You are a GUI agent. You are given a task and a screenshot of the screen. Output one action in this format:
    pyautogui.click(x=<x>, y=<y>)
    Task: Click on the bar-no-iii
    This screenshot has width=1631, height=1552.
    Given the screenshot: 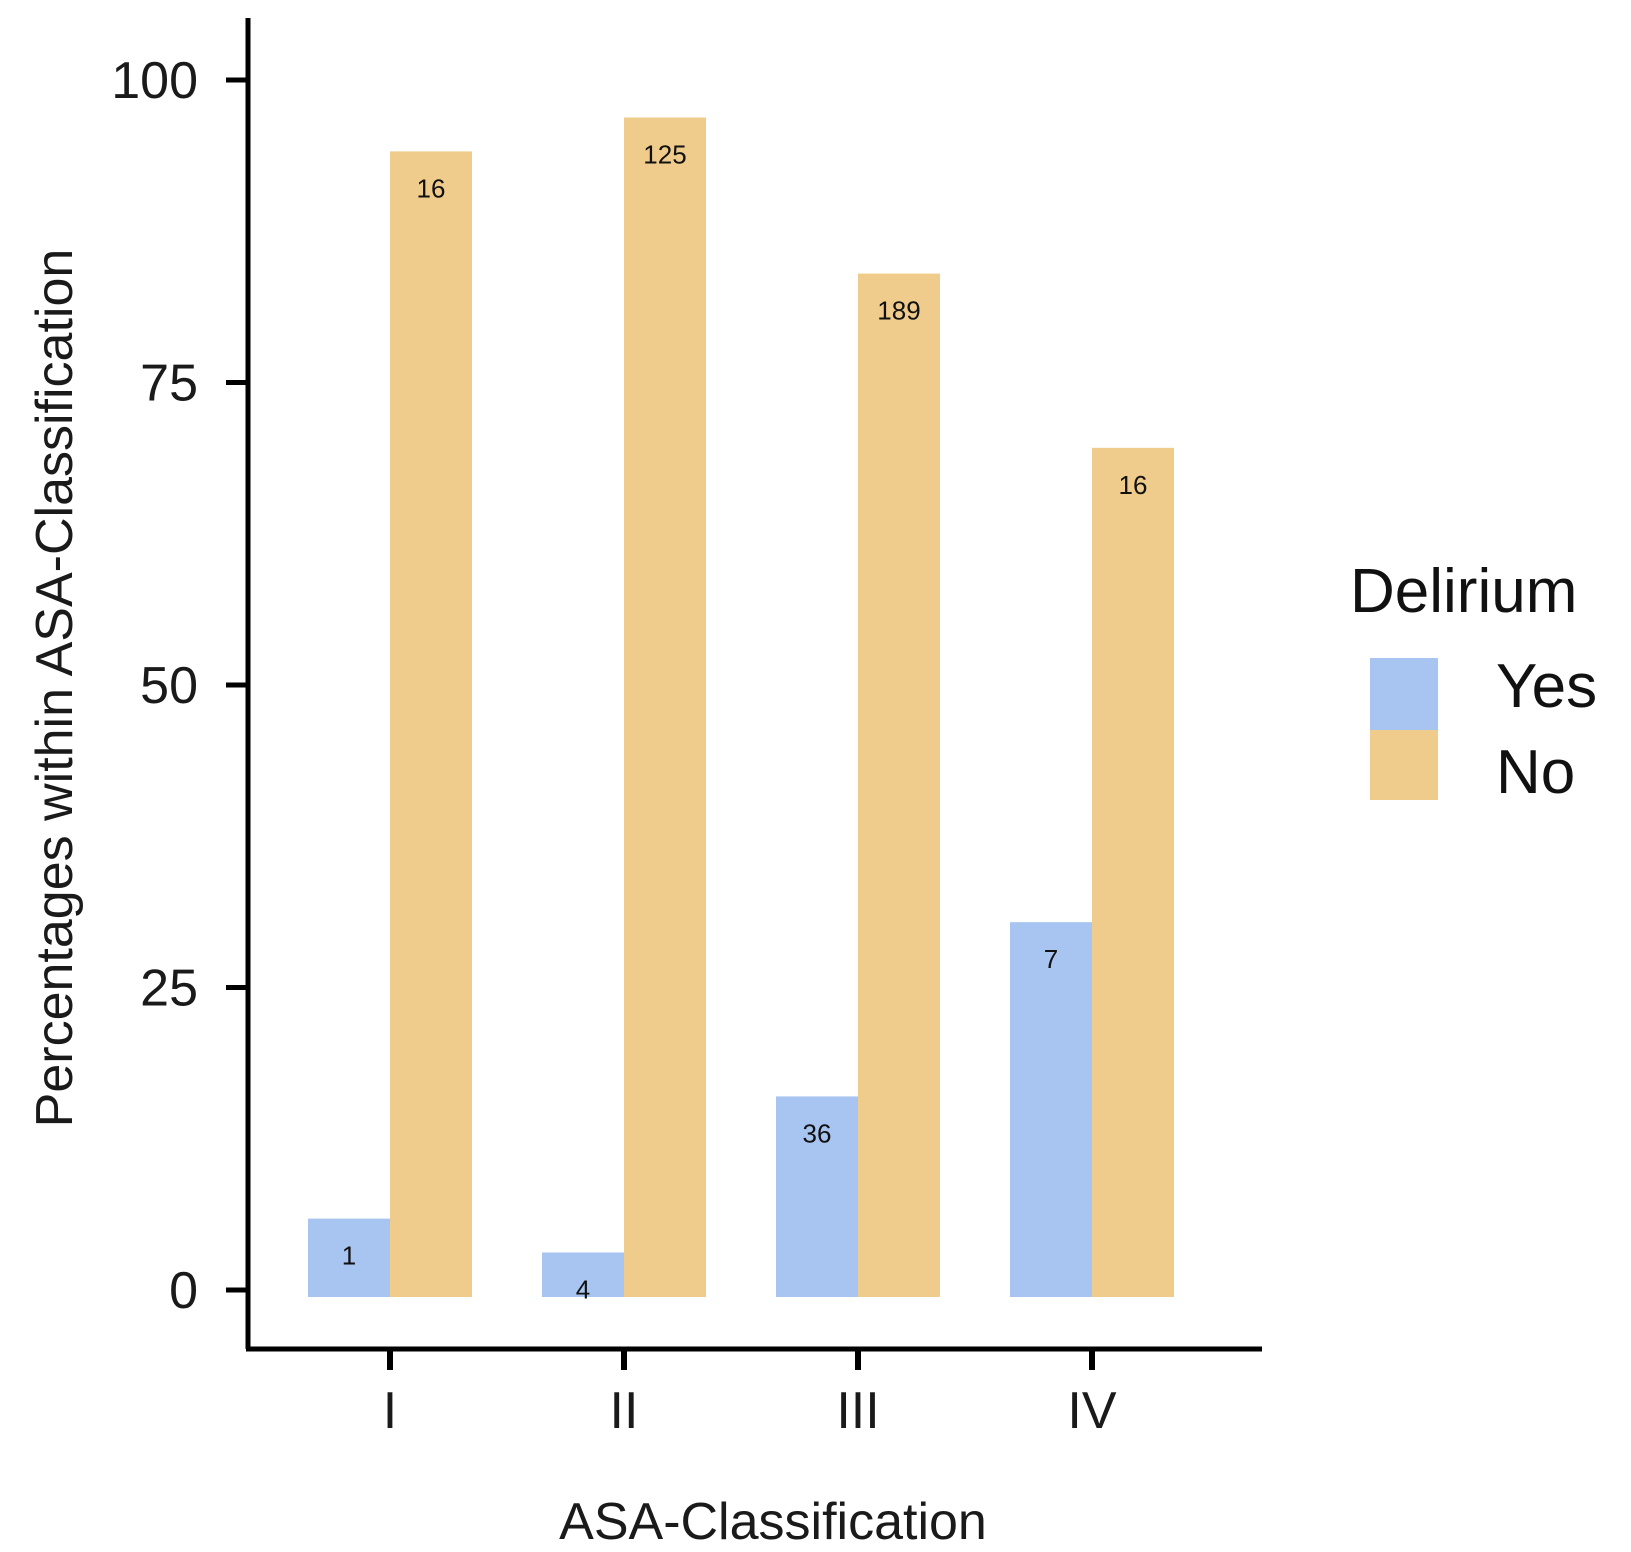 What is the action you would take?
    pyautogui.click(x=899, y=785)
    